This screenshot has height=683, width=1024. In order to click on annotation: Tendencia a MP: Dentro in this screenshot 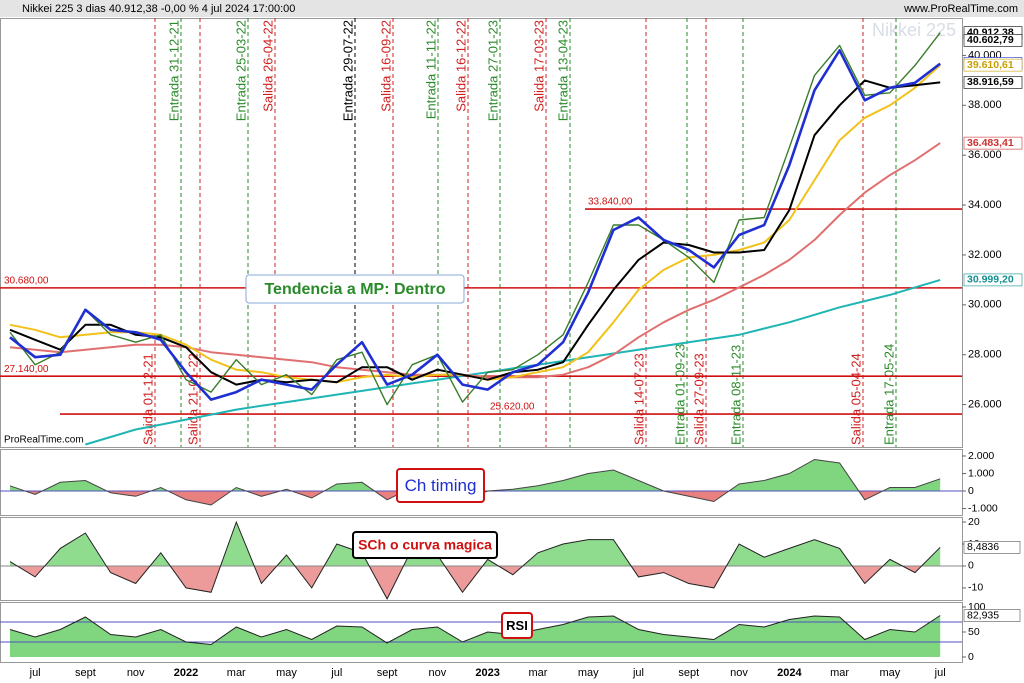, I will do `click(354, 289)`.